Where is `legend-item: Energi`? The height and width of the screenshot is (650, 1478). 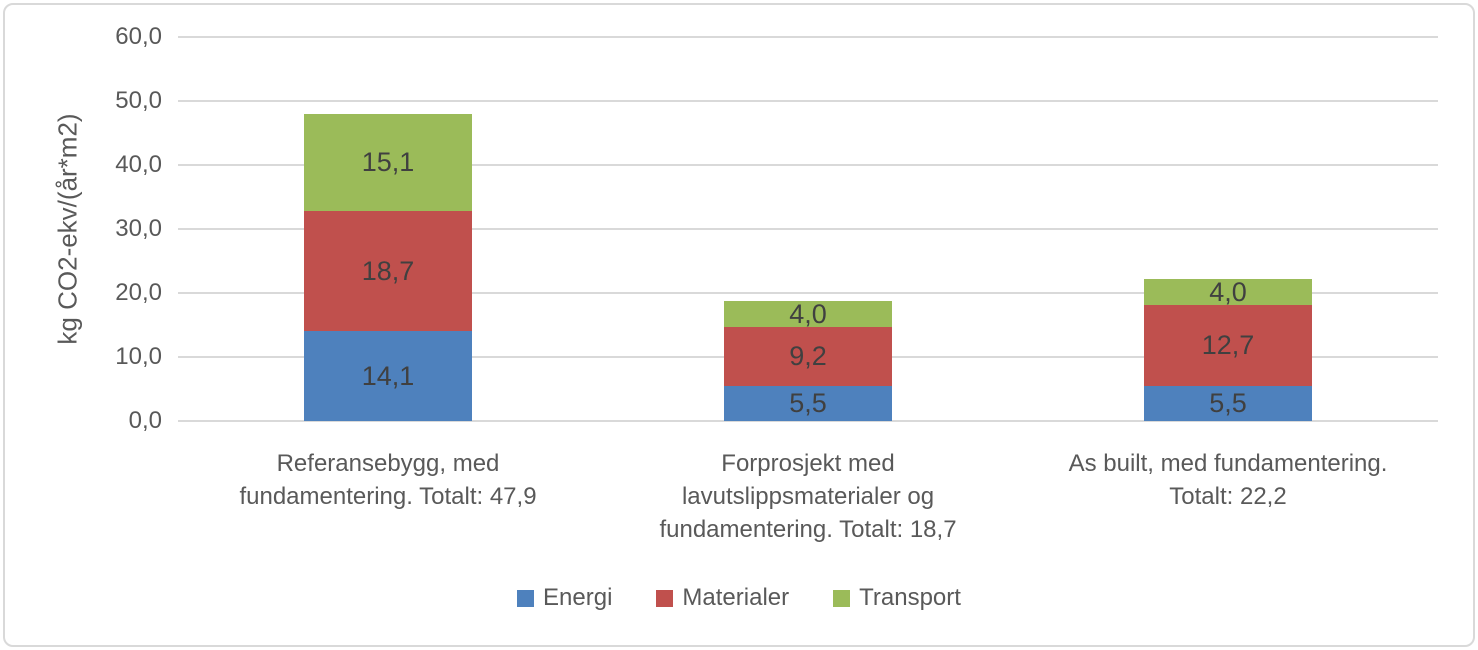 legend-item: Energi is located at coordinates (564, 598).